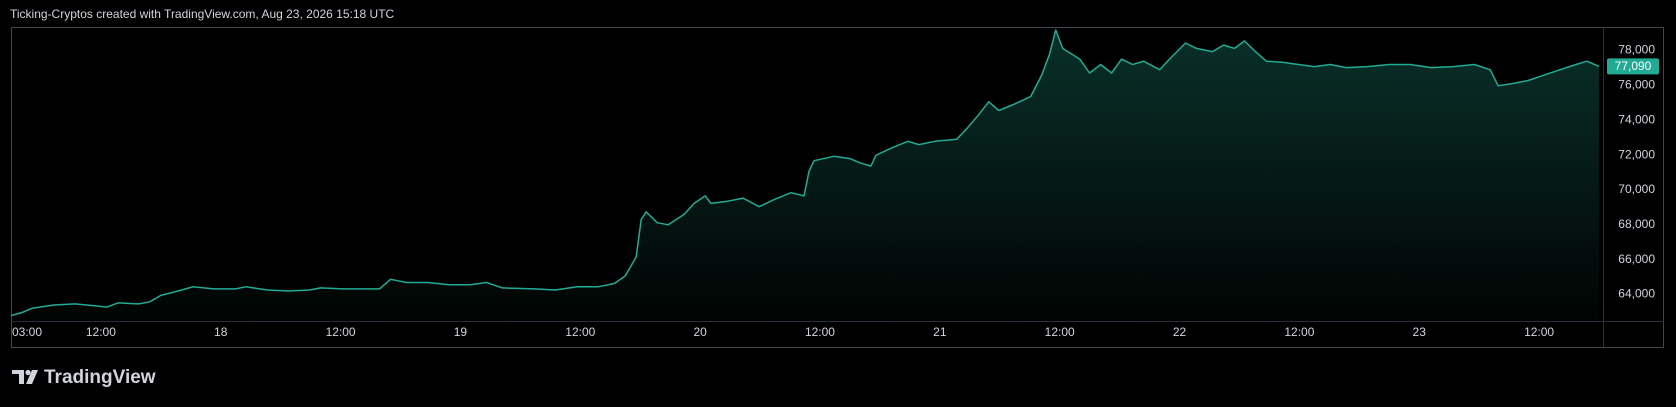  I want to click on x-tick-label: 19, so click(461, 332).